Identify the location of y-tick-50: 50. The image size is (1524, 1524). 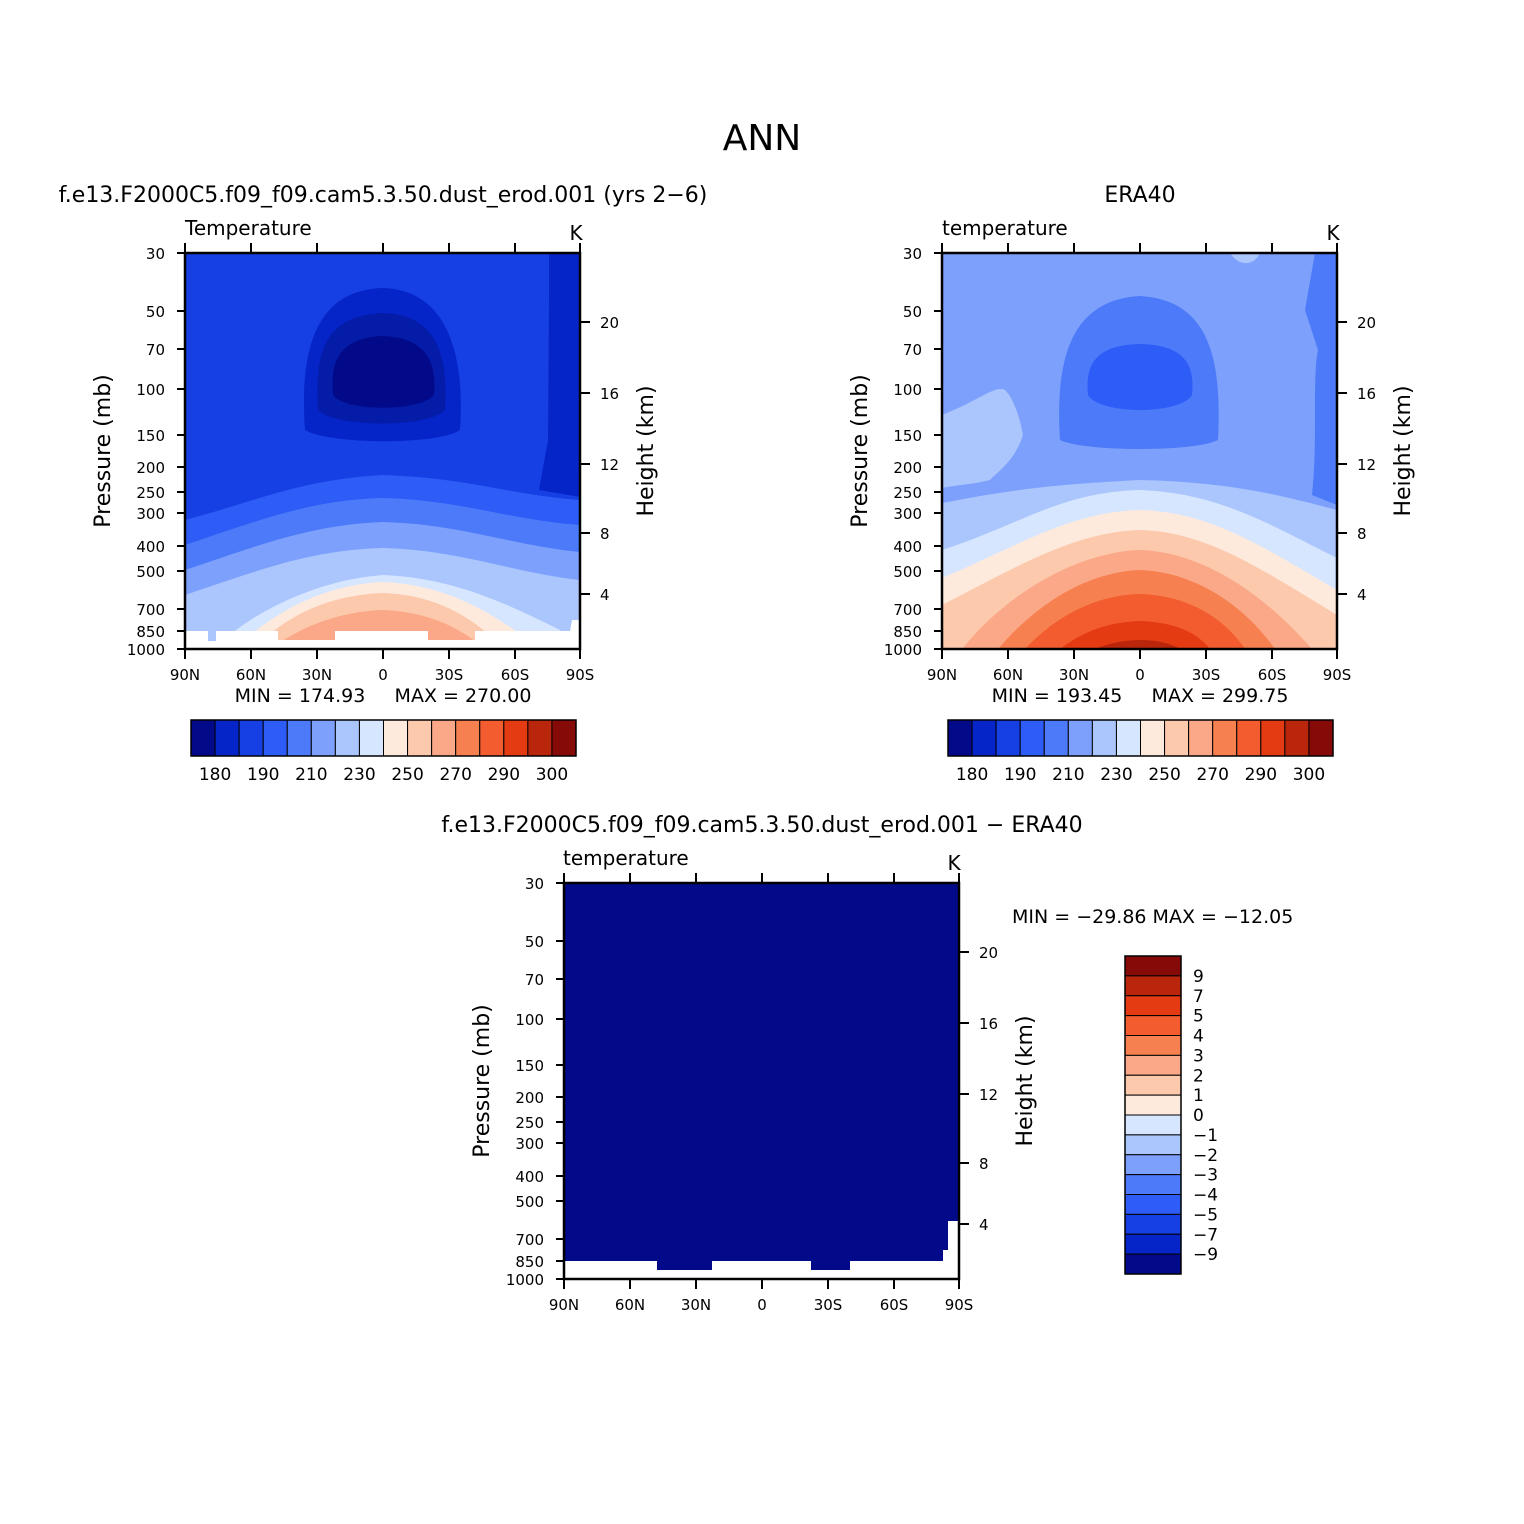
(534, 942).